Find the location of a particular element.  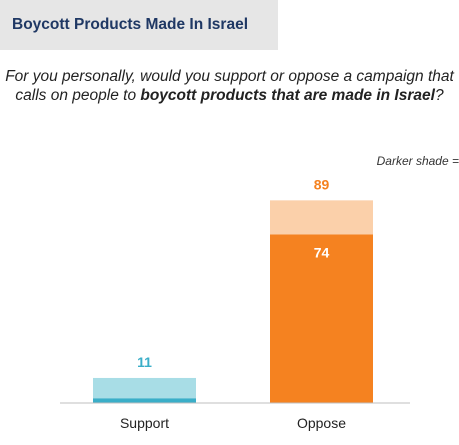

category-label-support: Support is located at coordinates (144, 423).